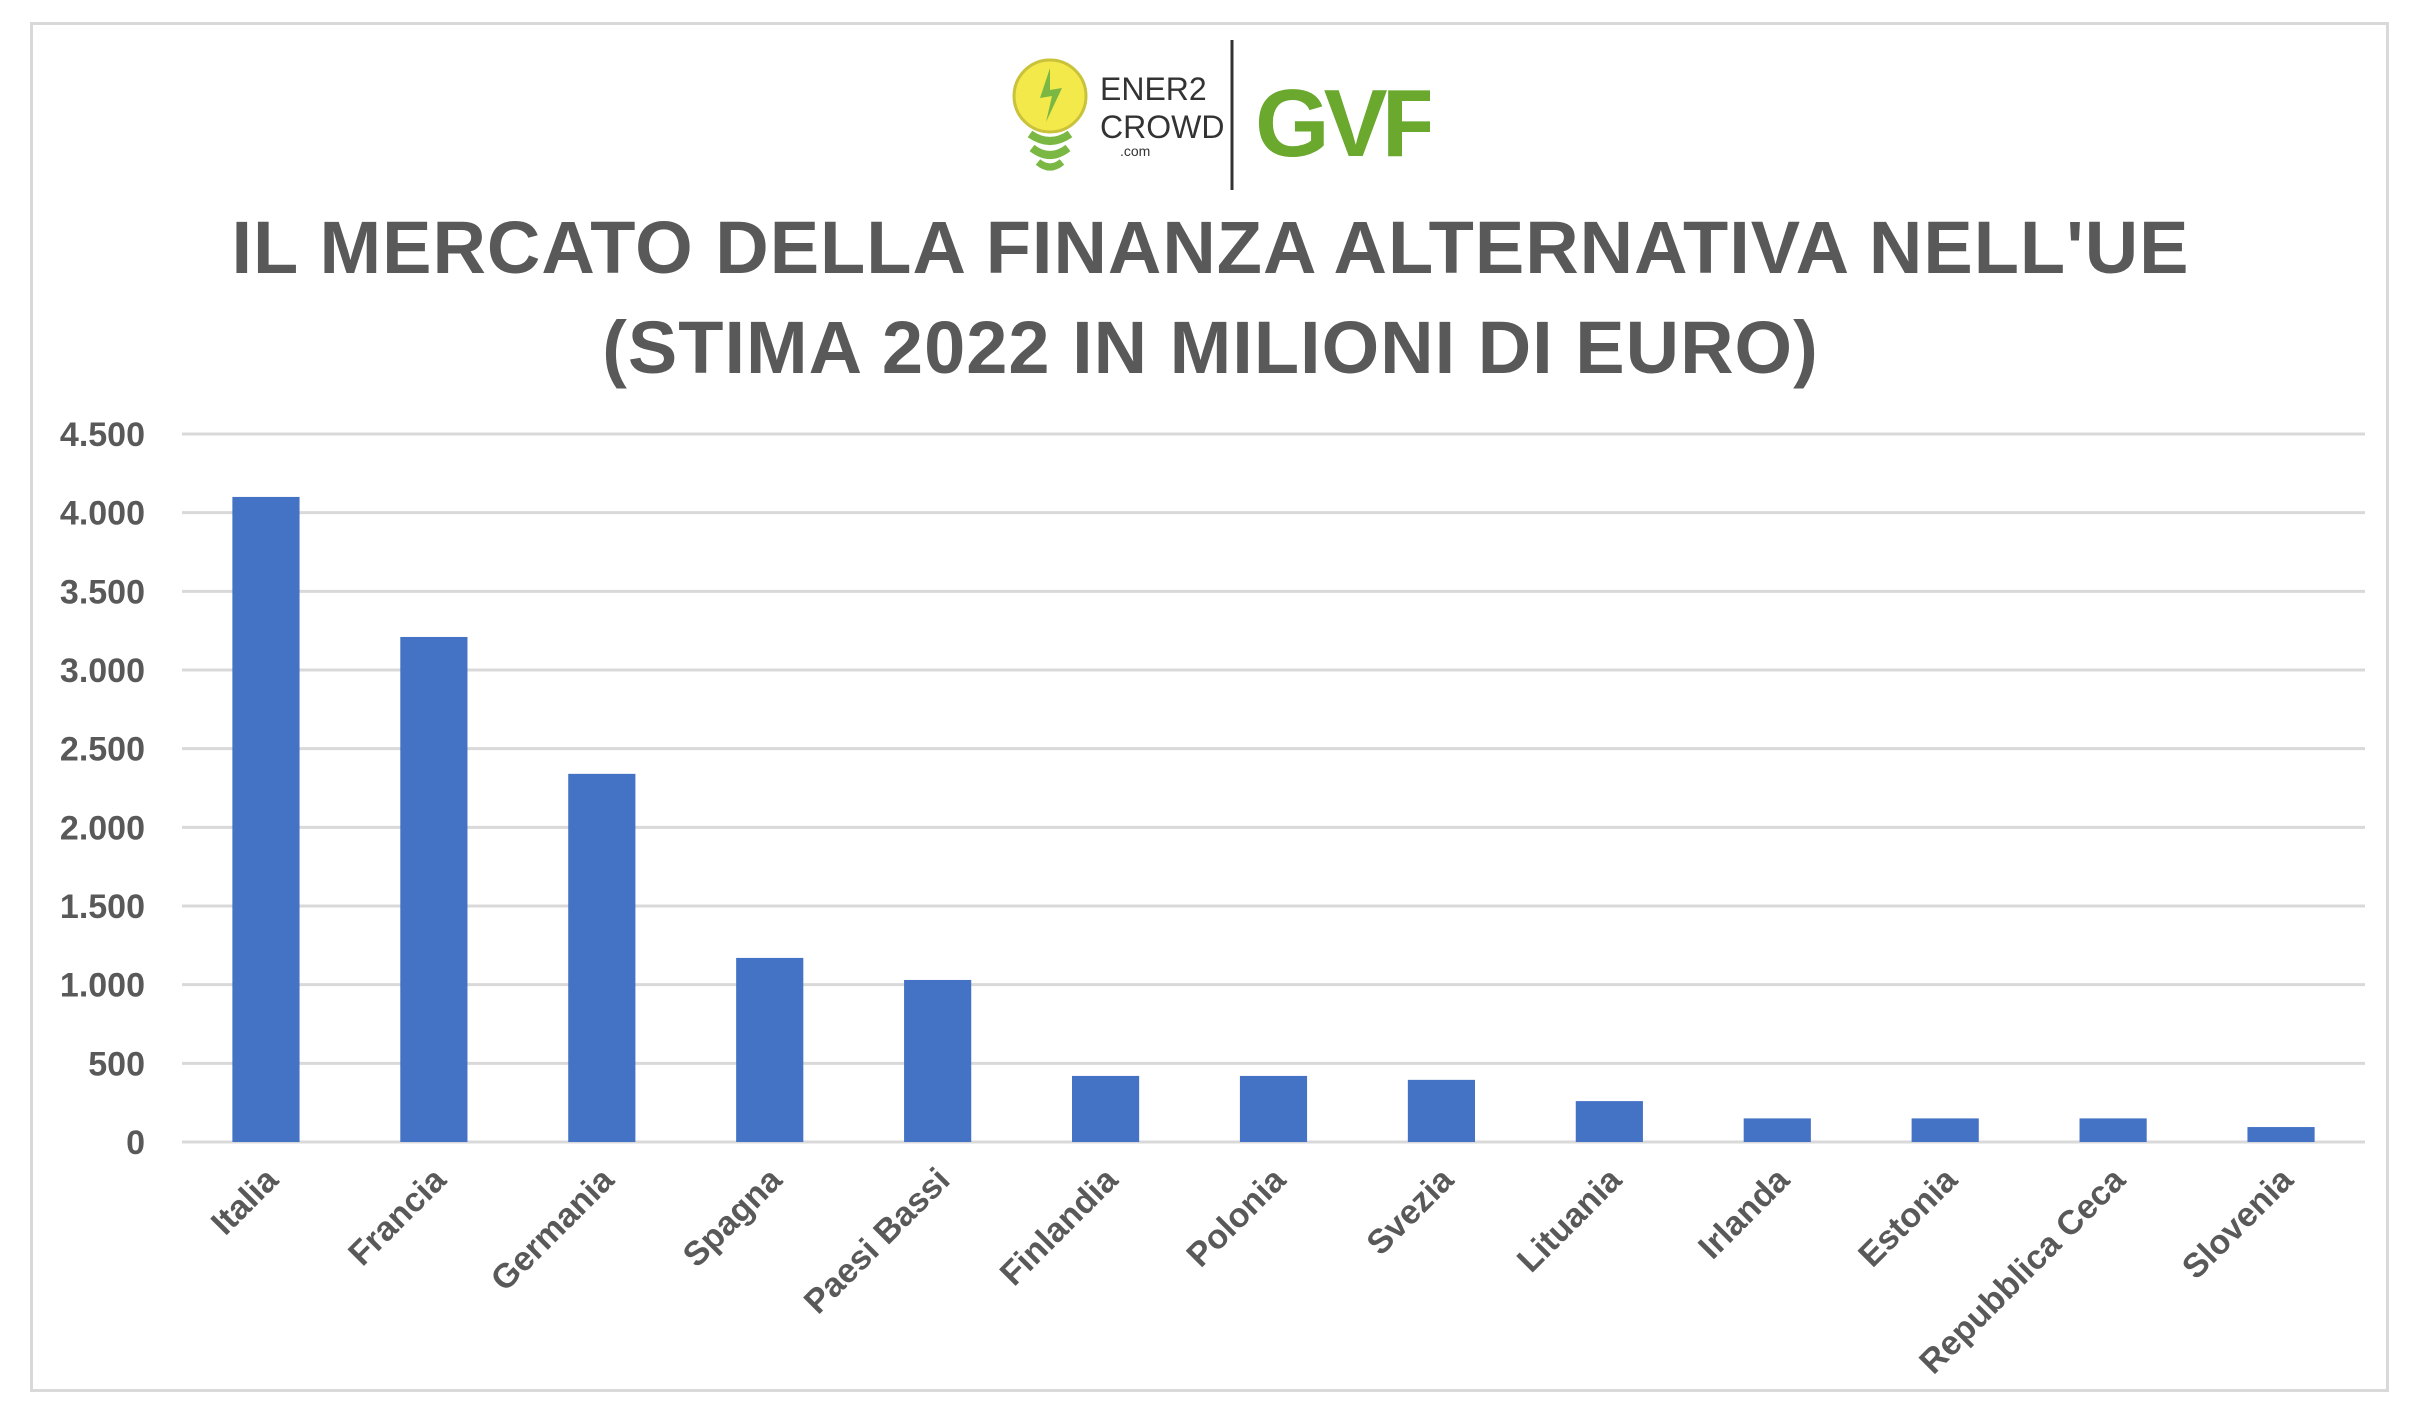  I want to click on x-tick-label: Polonia, so click(1236, 1217).